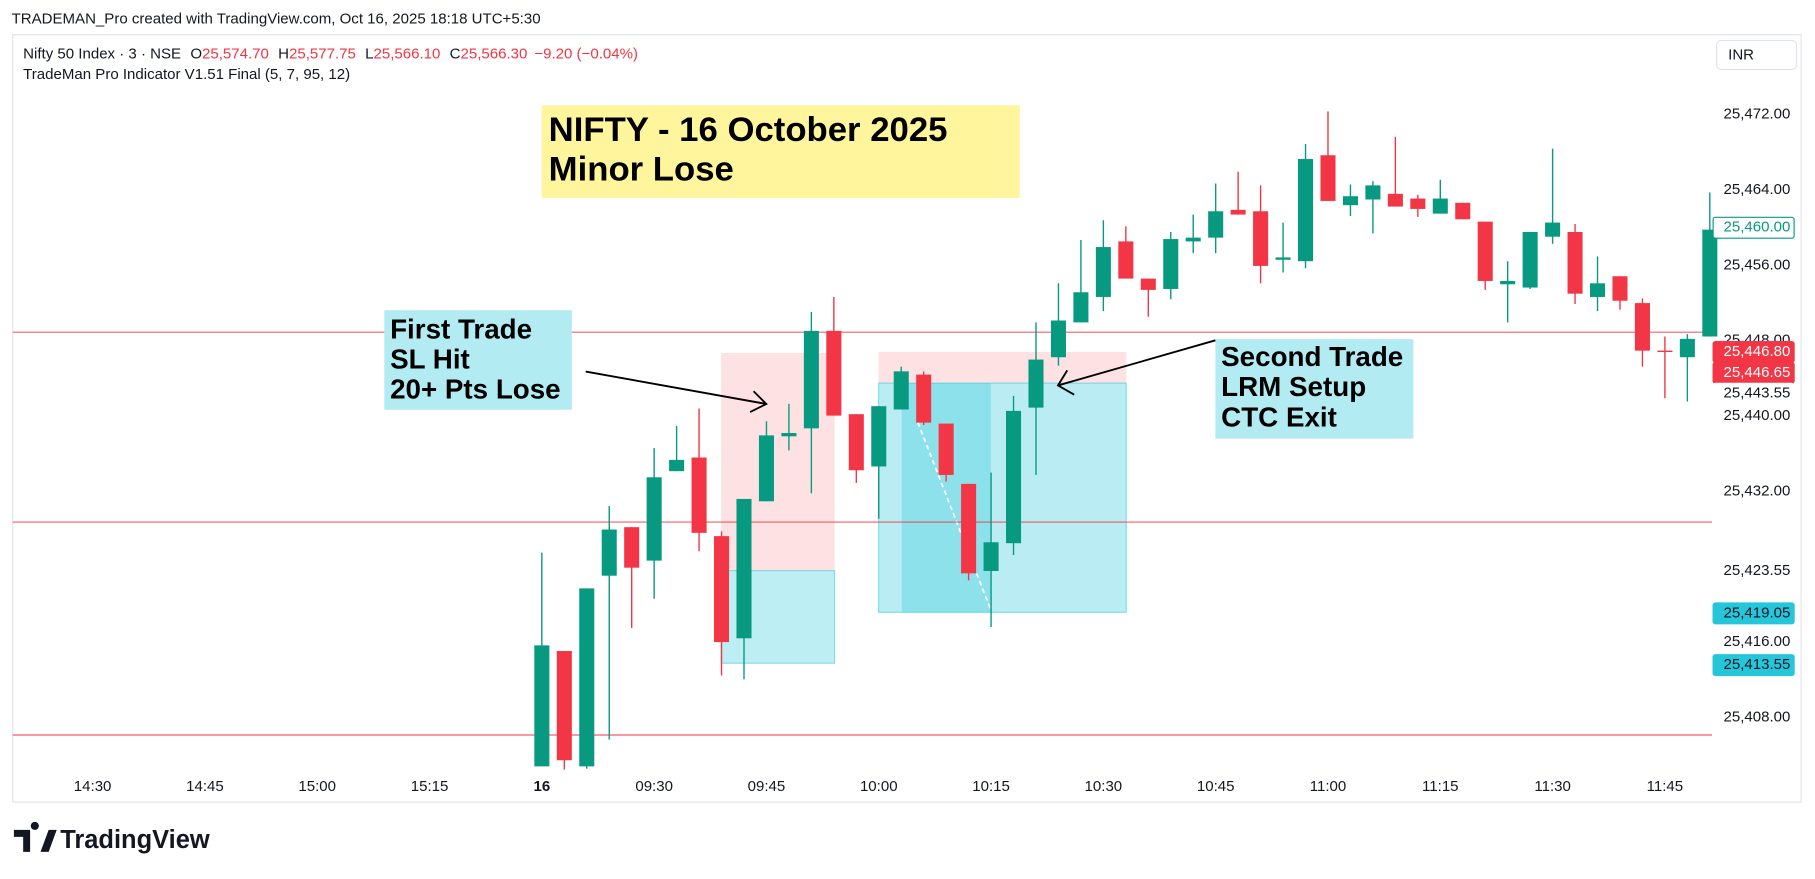  Describe the element at coordinates (102, 53) in the screenshot. I see `symbol: Nifty 50 Index · 3 · NSE` at that location.